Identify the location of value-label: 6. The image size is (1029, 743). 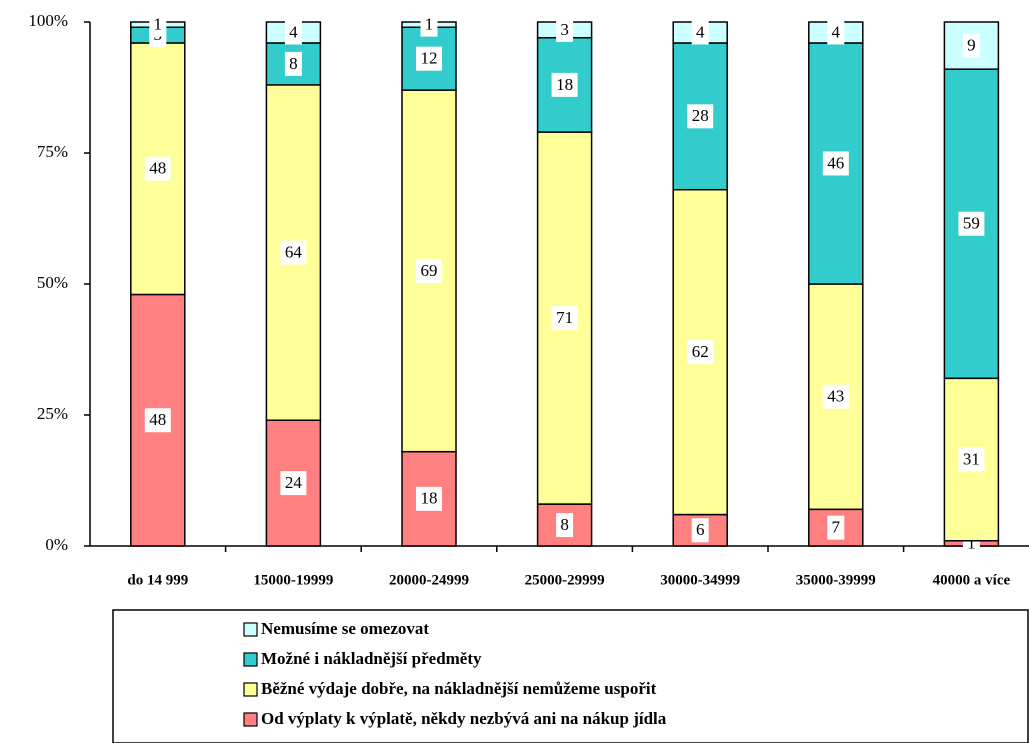
(700, 529).